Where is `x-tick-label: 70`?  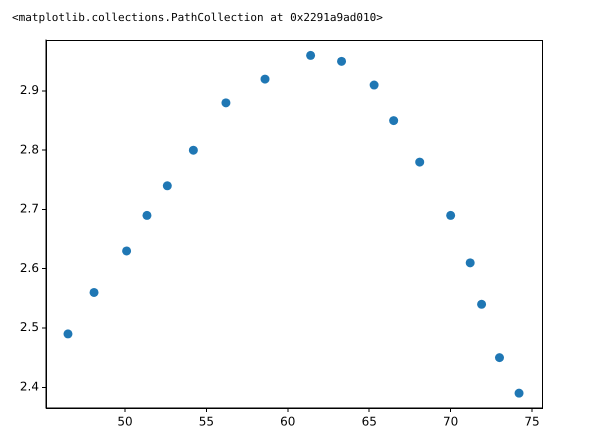 x-tick-label: 70 is located at coordinates (450, 421).